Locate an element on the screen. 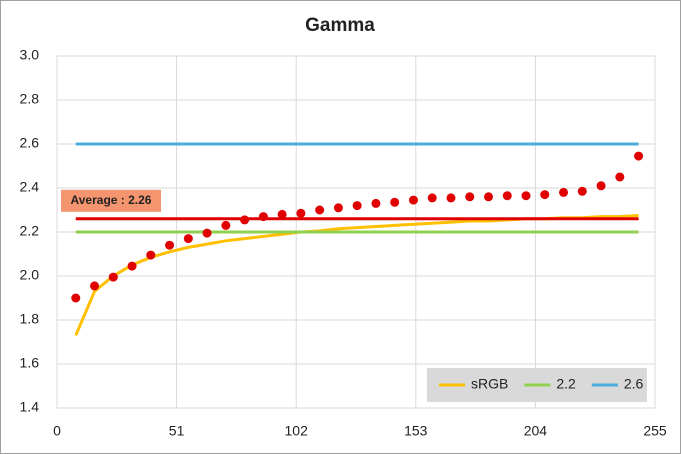  x-tick-label: 153 is located at coordinates (416, 431).